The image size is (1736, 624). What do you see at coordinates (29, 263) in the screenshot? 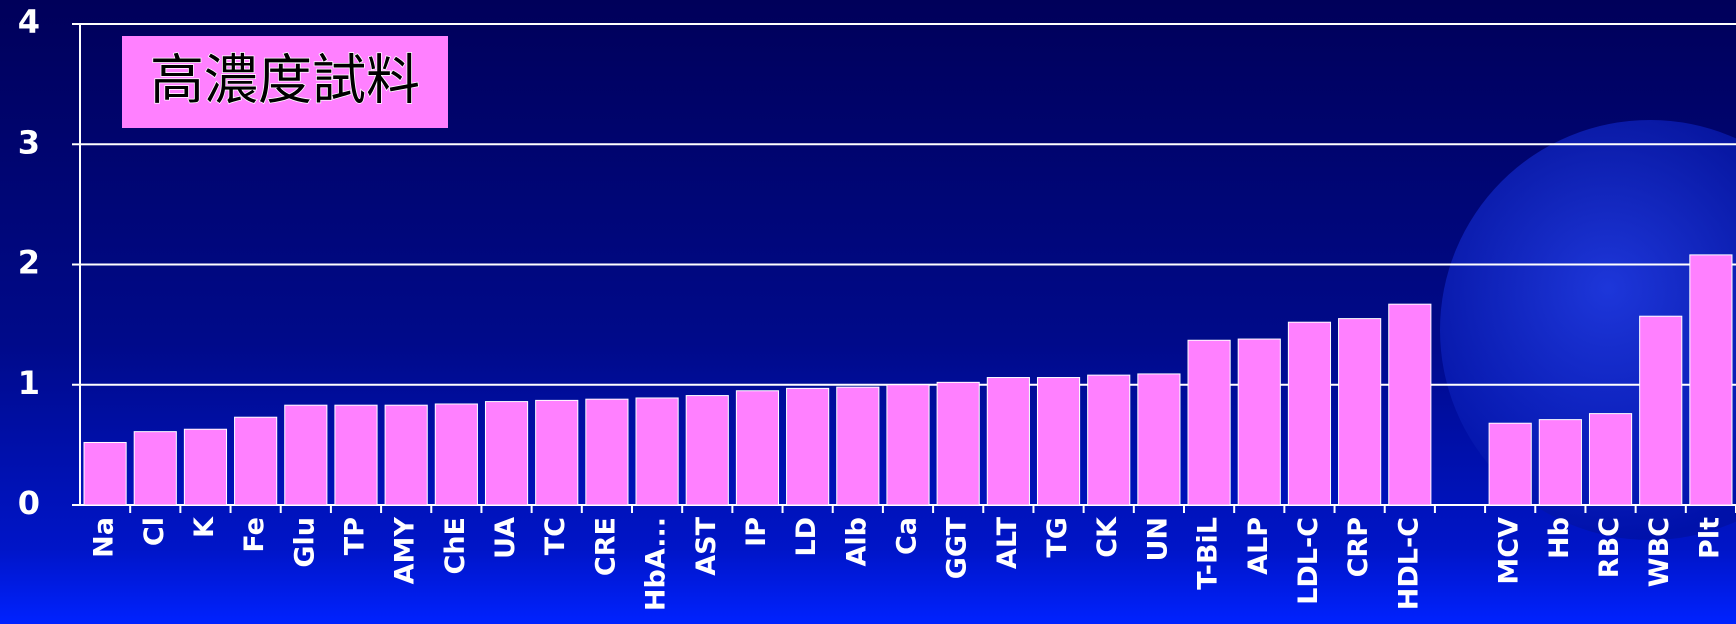
I see `y-tick-label: 2` at bounding box center [29, 263].